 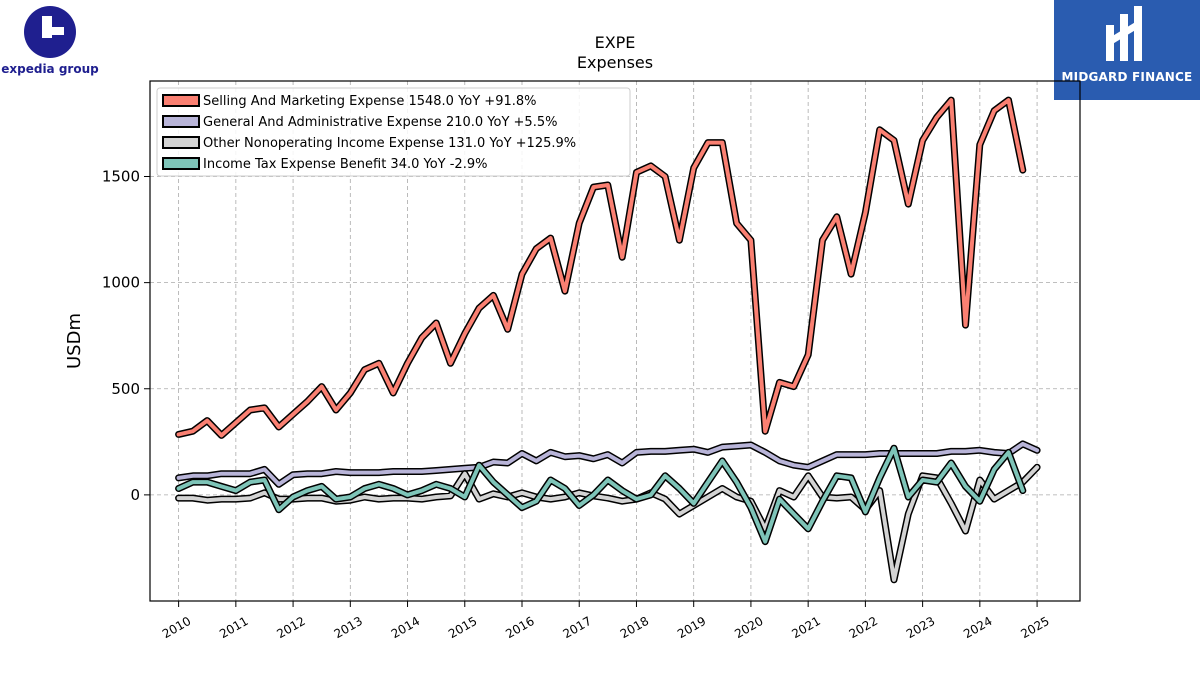 What do you see at coordinates (748, 627) in the screenshot?
I see `x-tick-label-10: 2020` at bounding box center [748, 627].